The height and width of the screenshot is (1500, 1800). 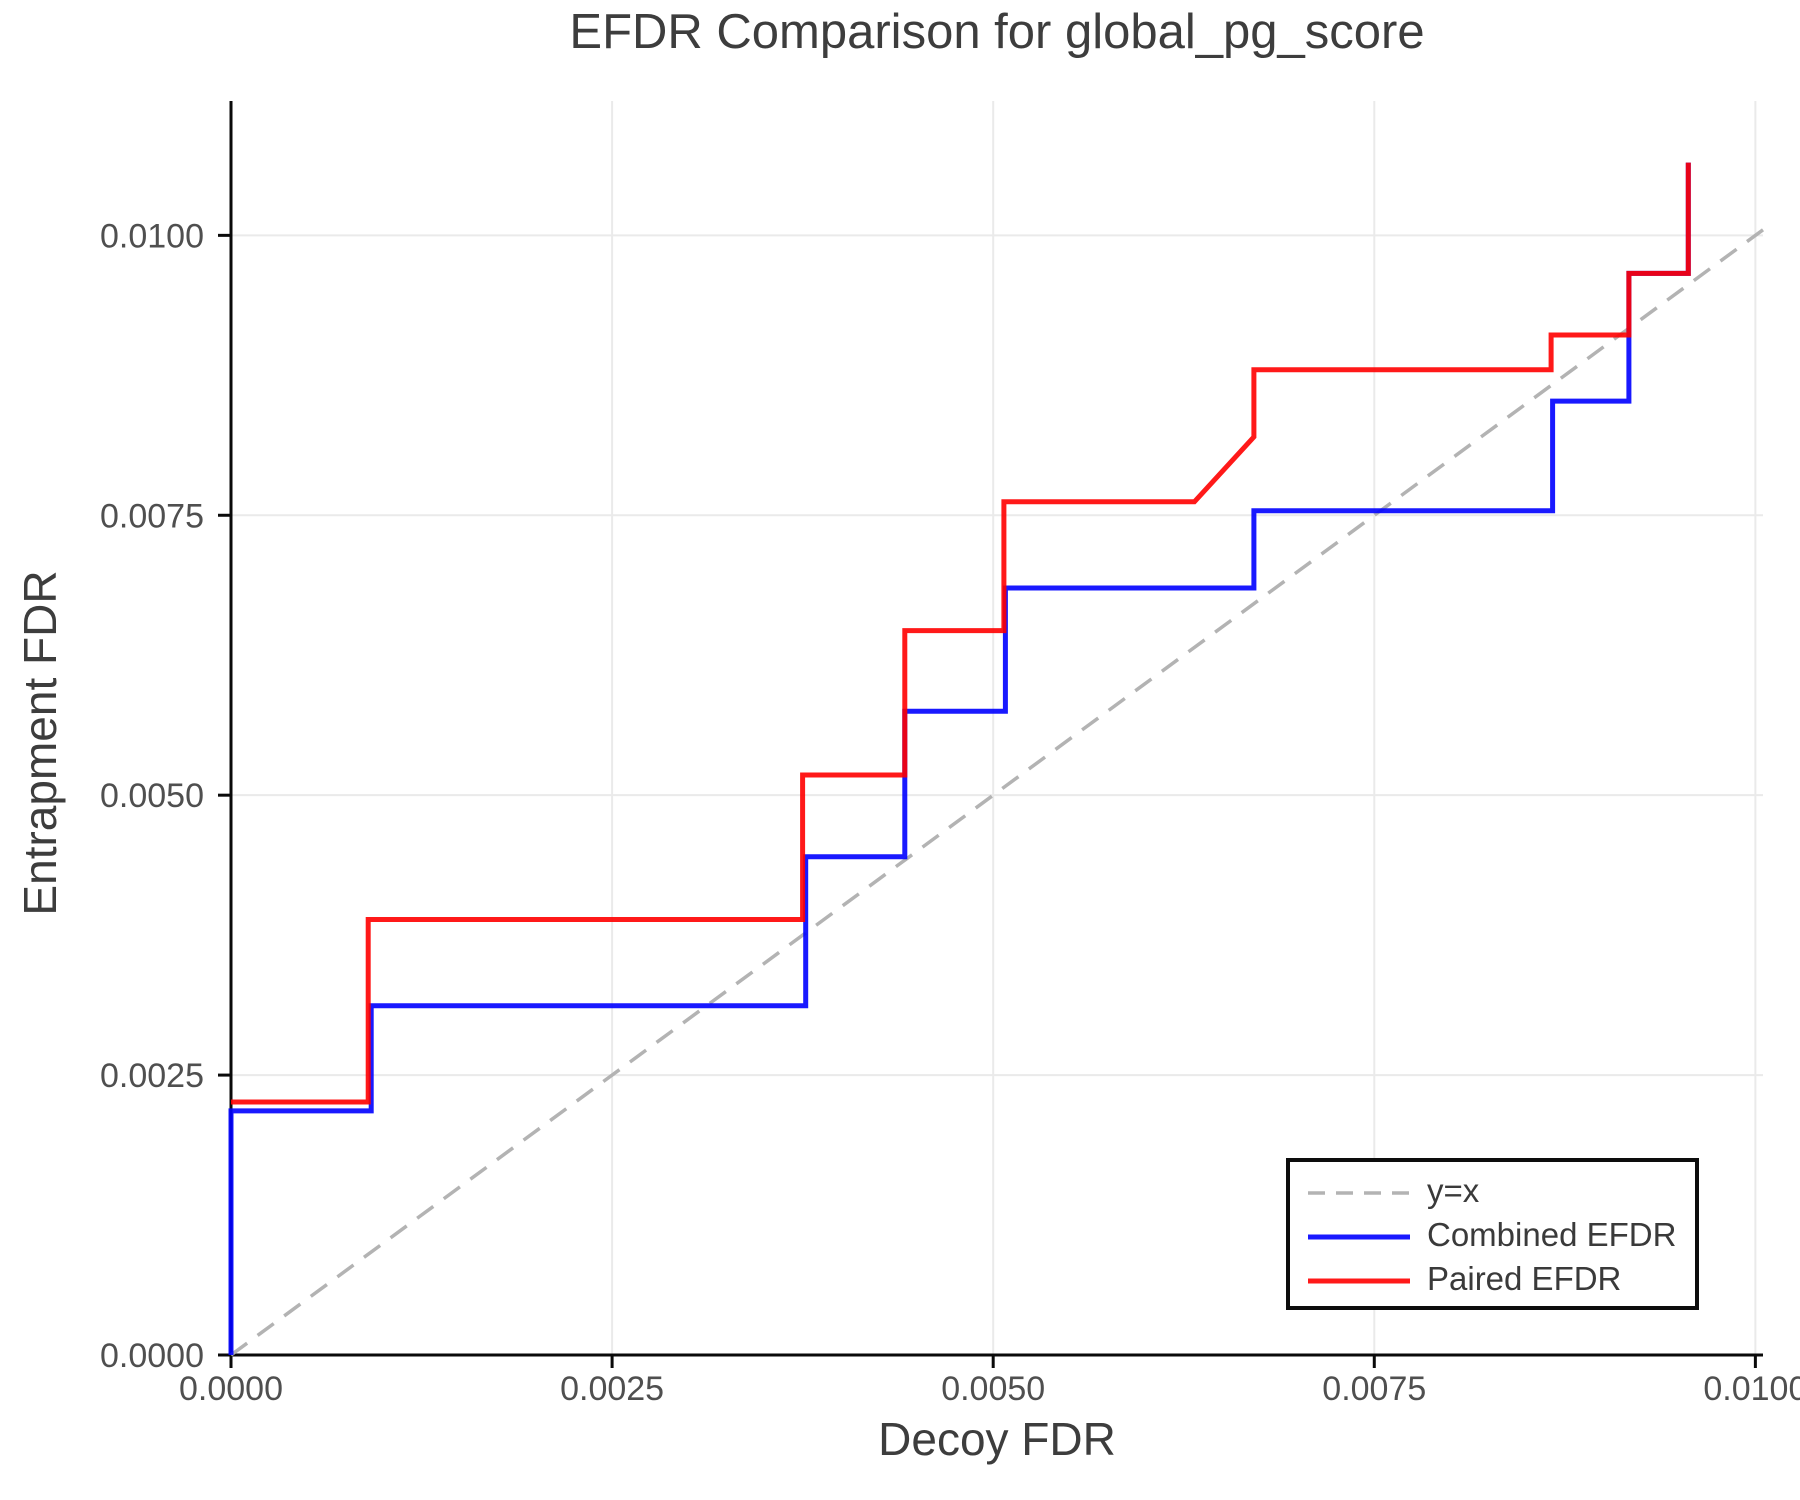 What do you see at coordinates (1359, 1190) in the screenshot?
I see `legend-sample-y-equals-x-line` at bounding box center [1359, 1190].